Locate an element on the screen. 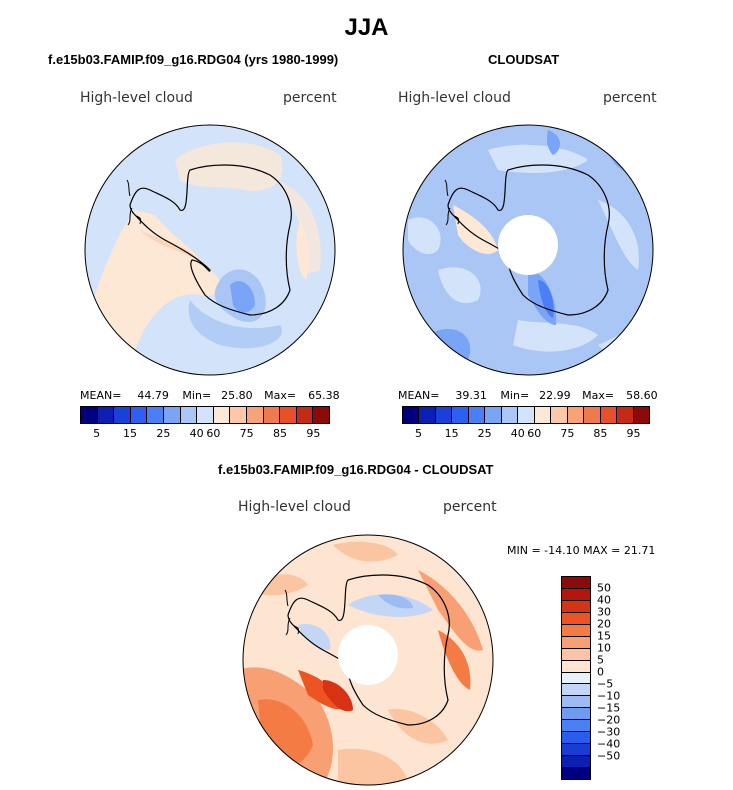 This screenshot has height=790, width=733. diff-colorbar-tick-label: −10 is located at coordinates (609, 696).